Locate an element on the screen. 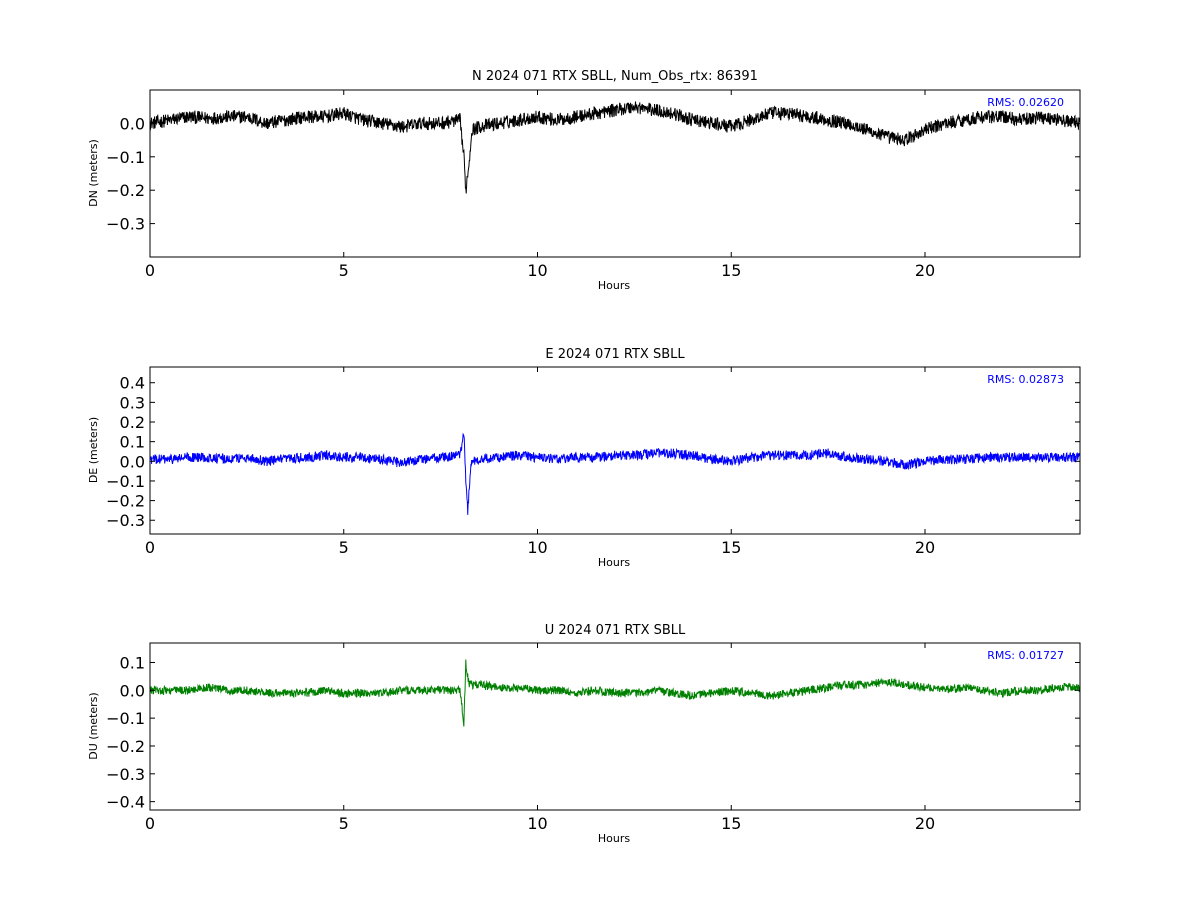 This screenshot has height=900, width=1200. panel-east-ytick-label: 0.4 is located at coordinates (132, 383).